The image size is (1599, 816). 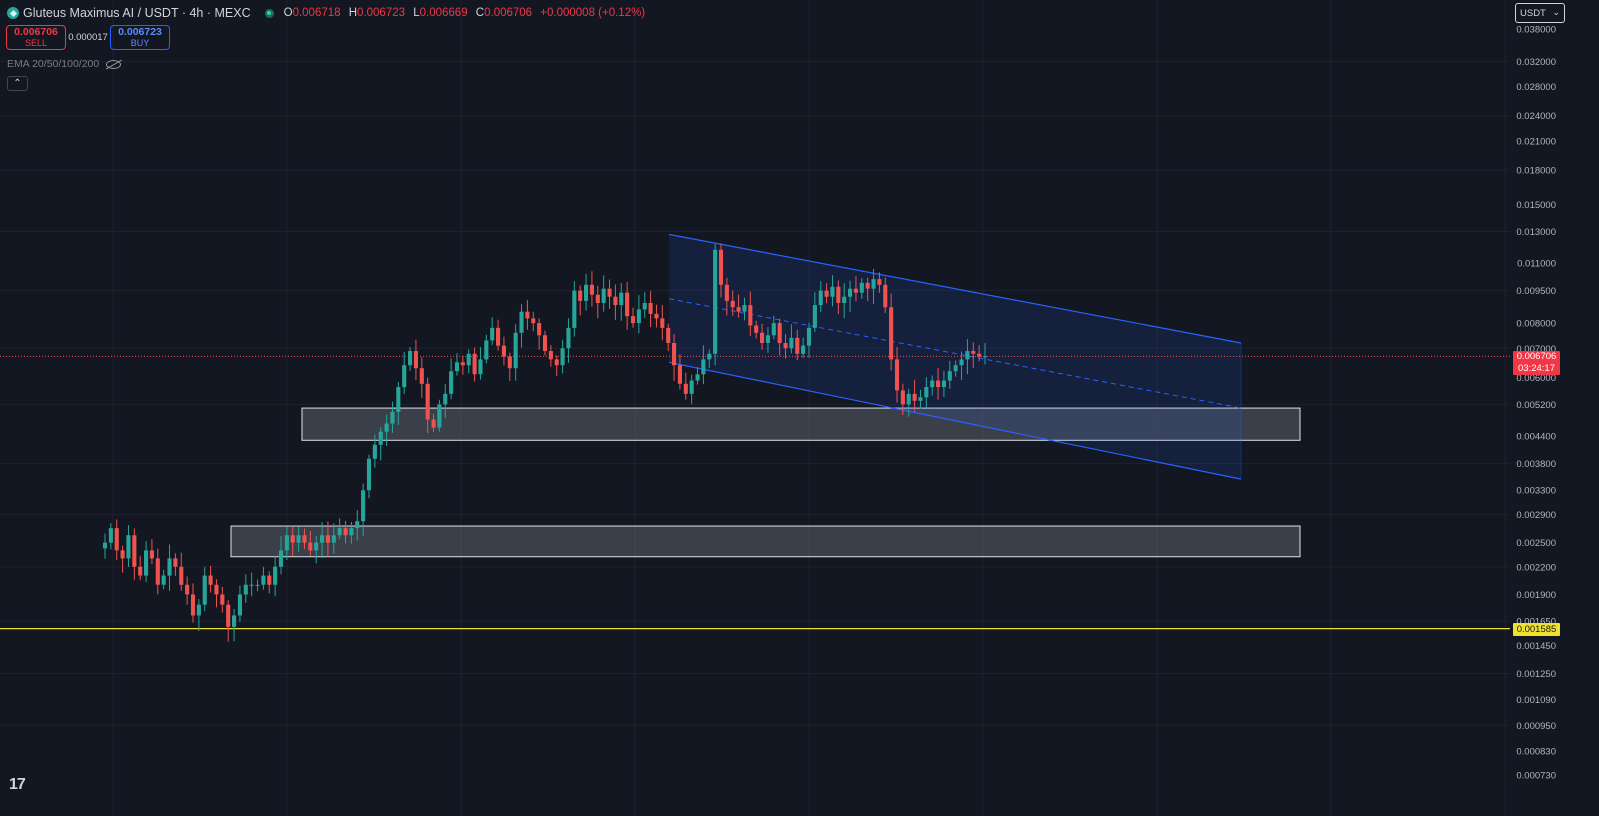 I want to click on sell-button: 0.006706 SELL, so click(x=36, y=37).